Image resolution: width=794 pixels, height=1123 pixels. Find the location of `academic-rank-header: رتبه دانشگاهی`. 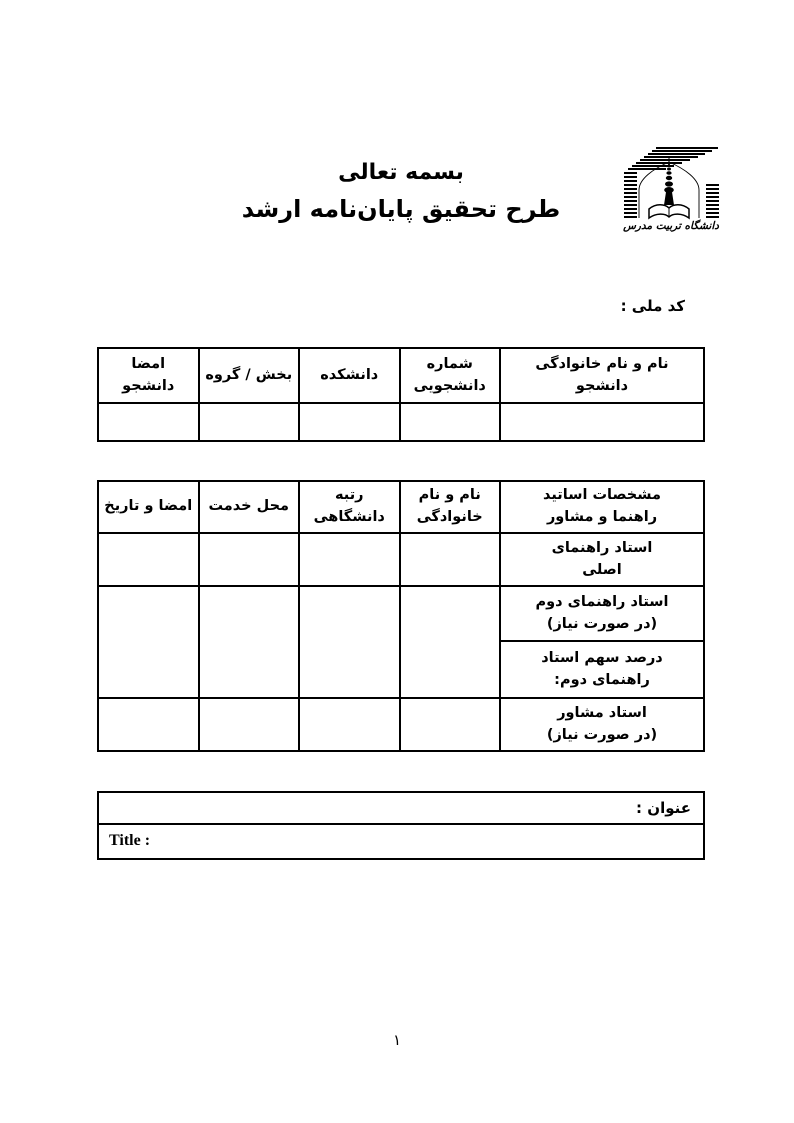

academic-rank-header: رتبه دانشگاهی is located at coordinates (349, 507).